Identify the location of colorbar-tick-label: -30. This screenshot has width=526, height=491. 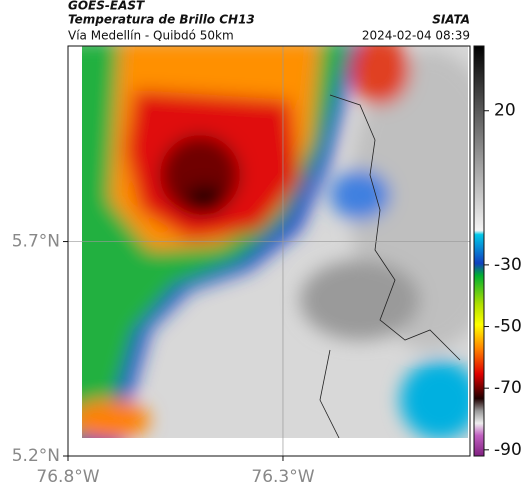
(508, 265).